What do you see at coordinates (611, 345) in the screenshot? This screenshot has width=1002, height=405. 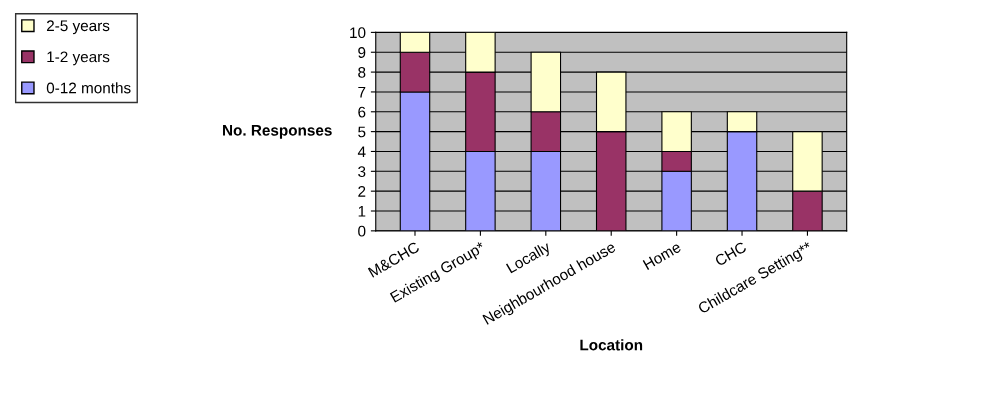 I see `x-axis-title: Location` at bounding box center [611, 345].